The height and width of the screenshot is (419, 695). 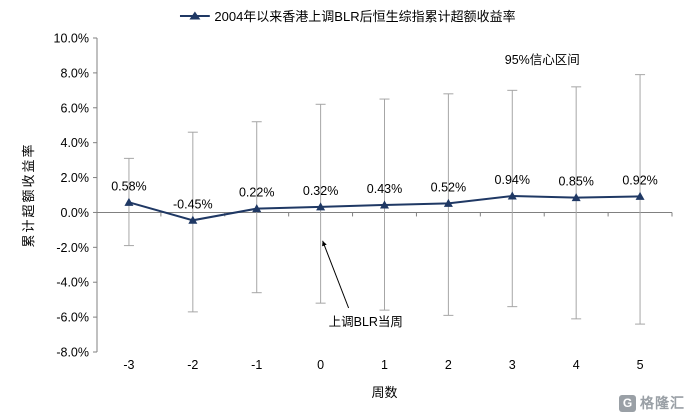 What do you see at coordinates (448, 365) in the screenshot?
I see `x-tick-label: 2` at bounding box center [448, 365].